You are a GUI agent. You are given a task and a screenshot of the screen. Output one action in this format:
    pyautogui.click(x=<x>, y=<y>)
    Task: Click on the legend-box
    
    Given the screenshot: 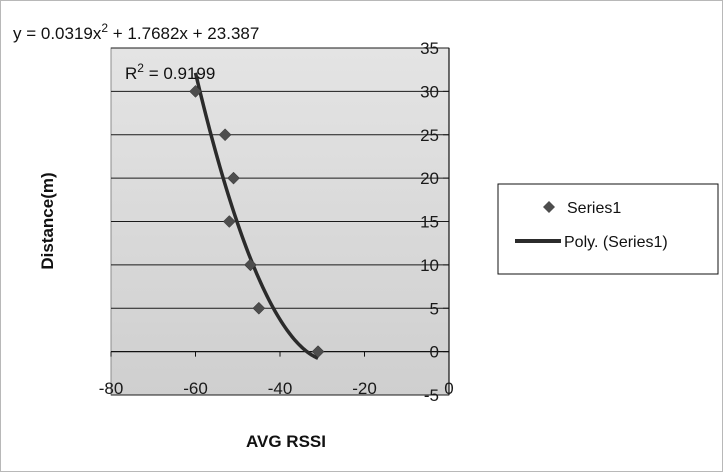 What is the action you would take?
    pyautogui.click(x=608, y=229)
    